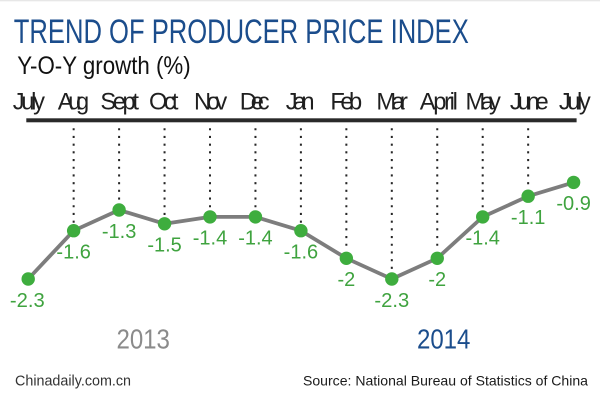 This screenshot has width=600, height=400. I want to click on svg-text: Mar, so click(392, 103).